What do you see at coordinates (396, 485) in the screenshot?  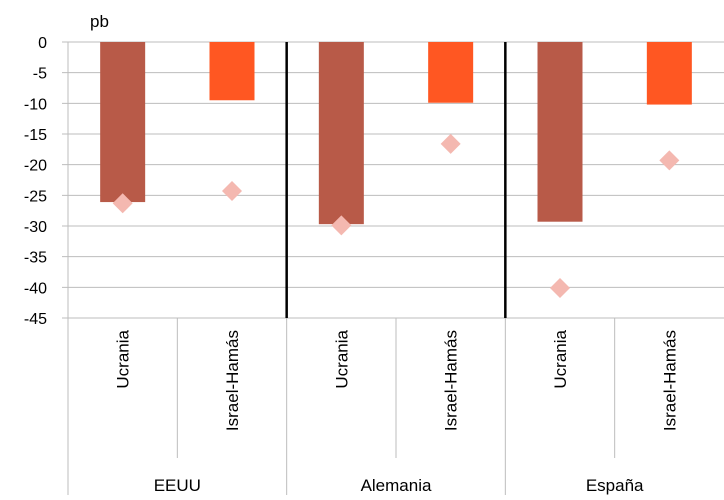 I see `group-label: Alemania` at bounding box center [396, 485].